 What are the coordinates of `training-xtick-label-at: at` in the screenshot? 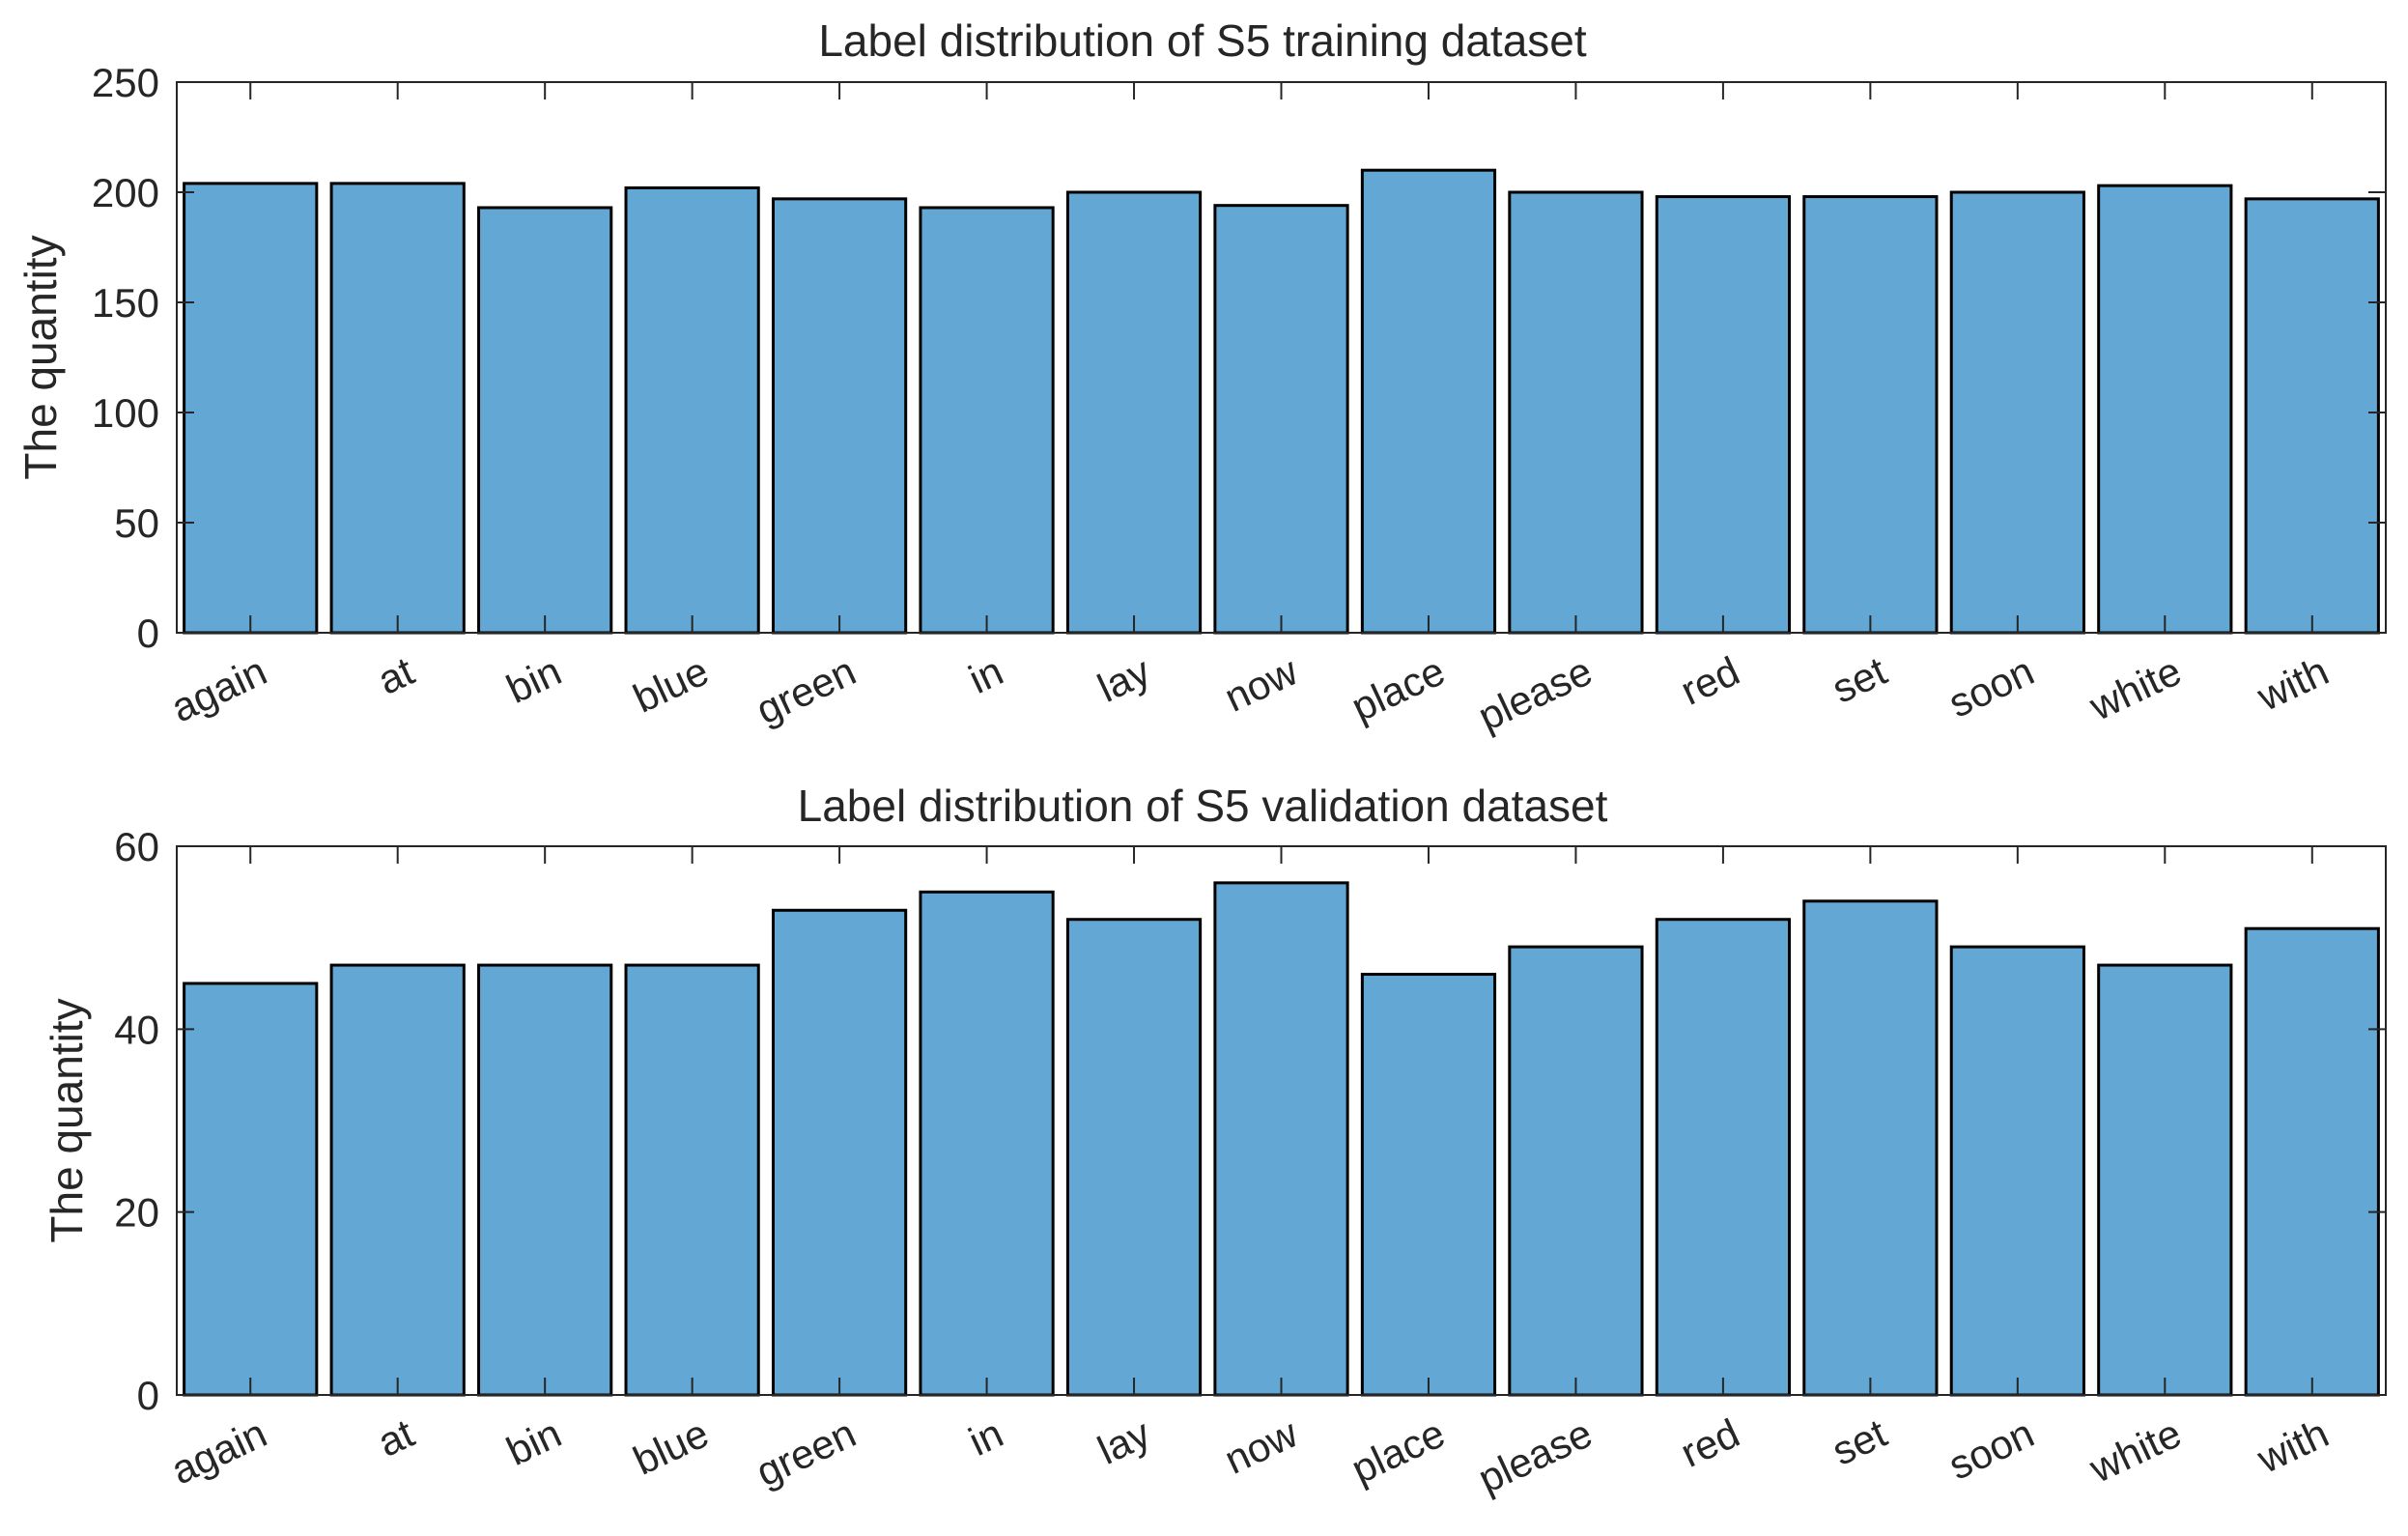 It's located at (396, 675).